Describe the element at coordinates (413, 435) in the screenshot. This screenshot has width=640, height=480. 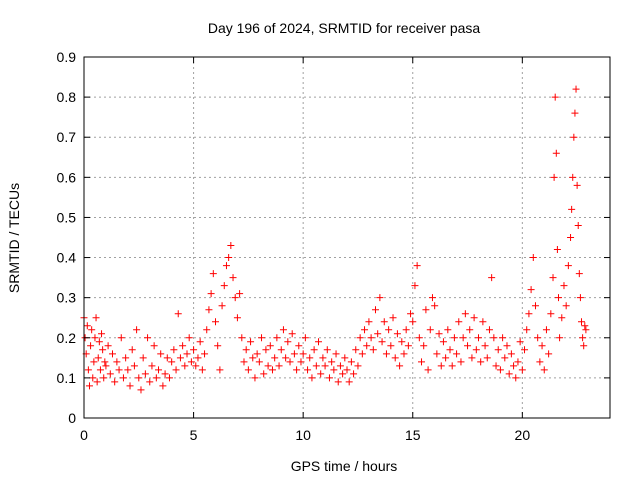
I see `x-tick-label: 15` at that location.